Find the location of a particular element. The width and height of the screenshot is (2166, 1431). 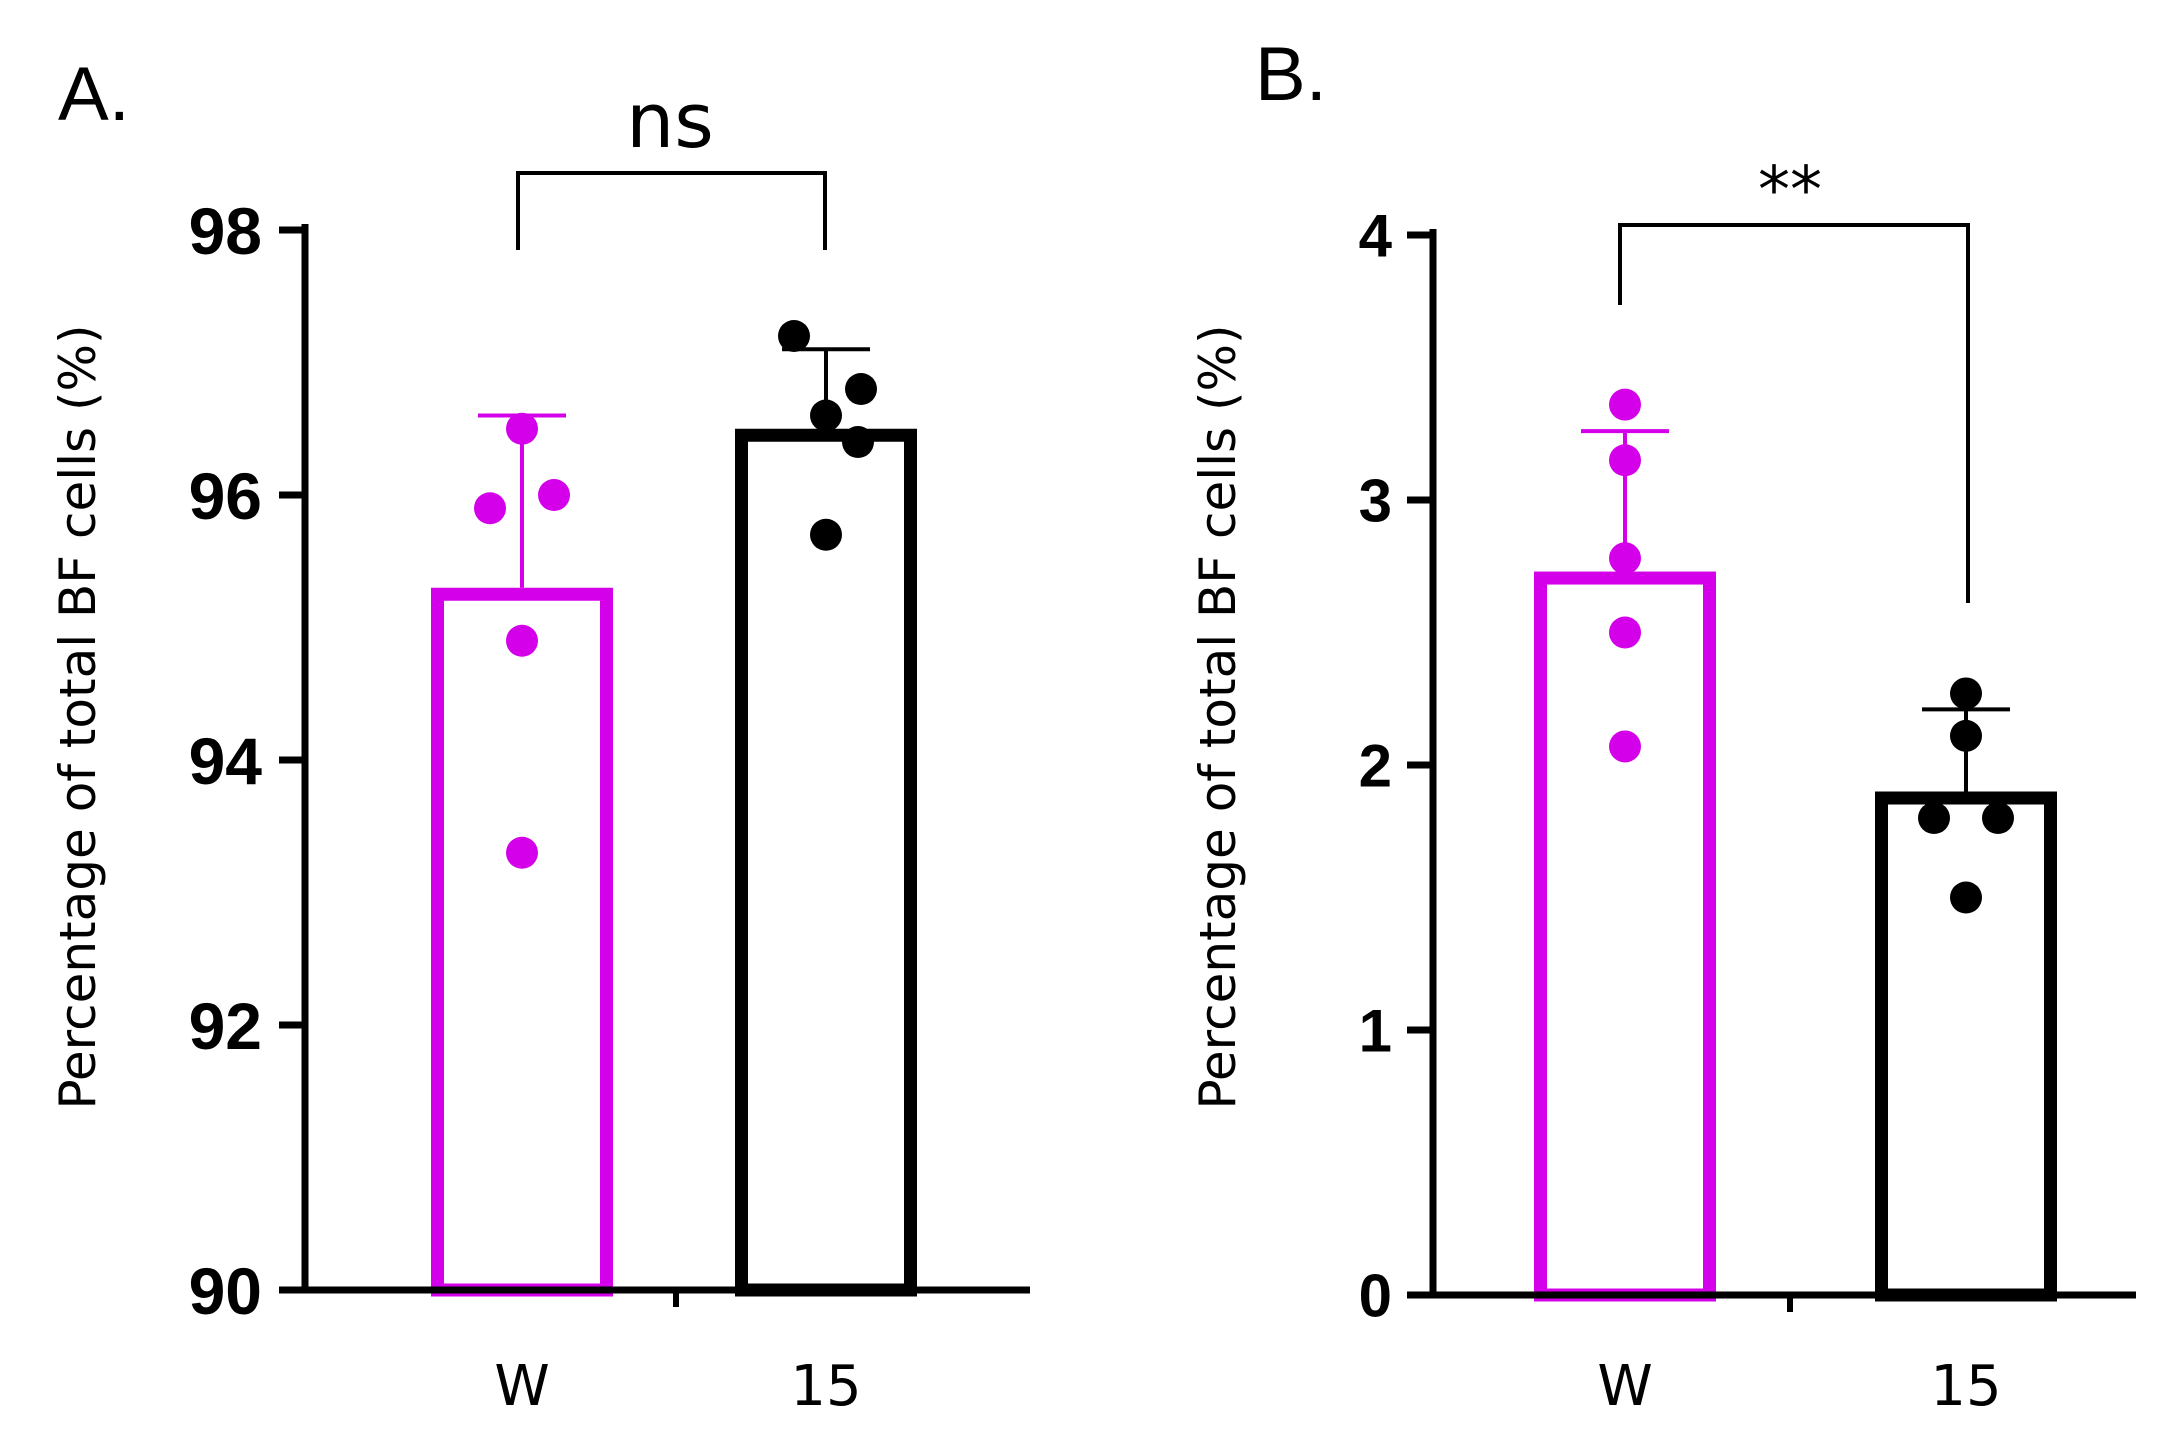

panel-b-x-tick-label-w: W is located at coordinates (1624, 1386).